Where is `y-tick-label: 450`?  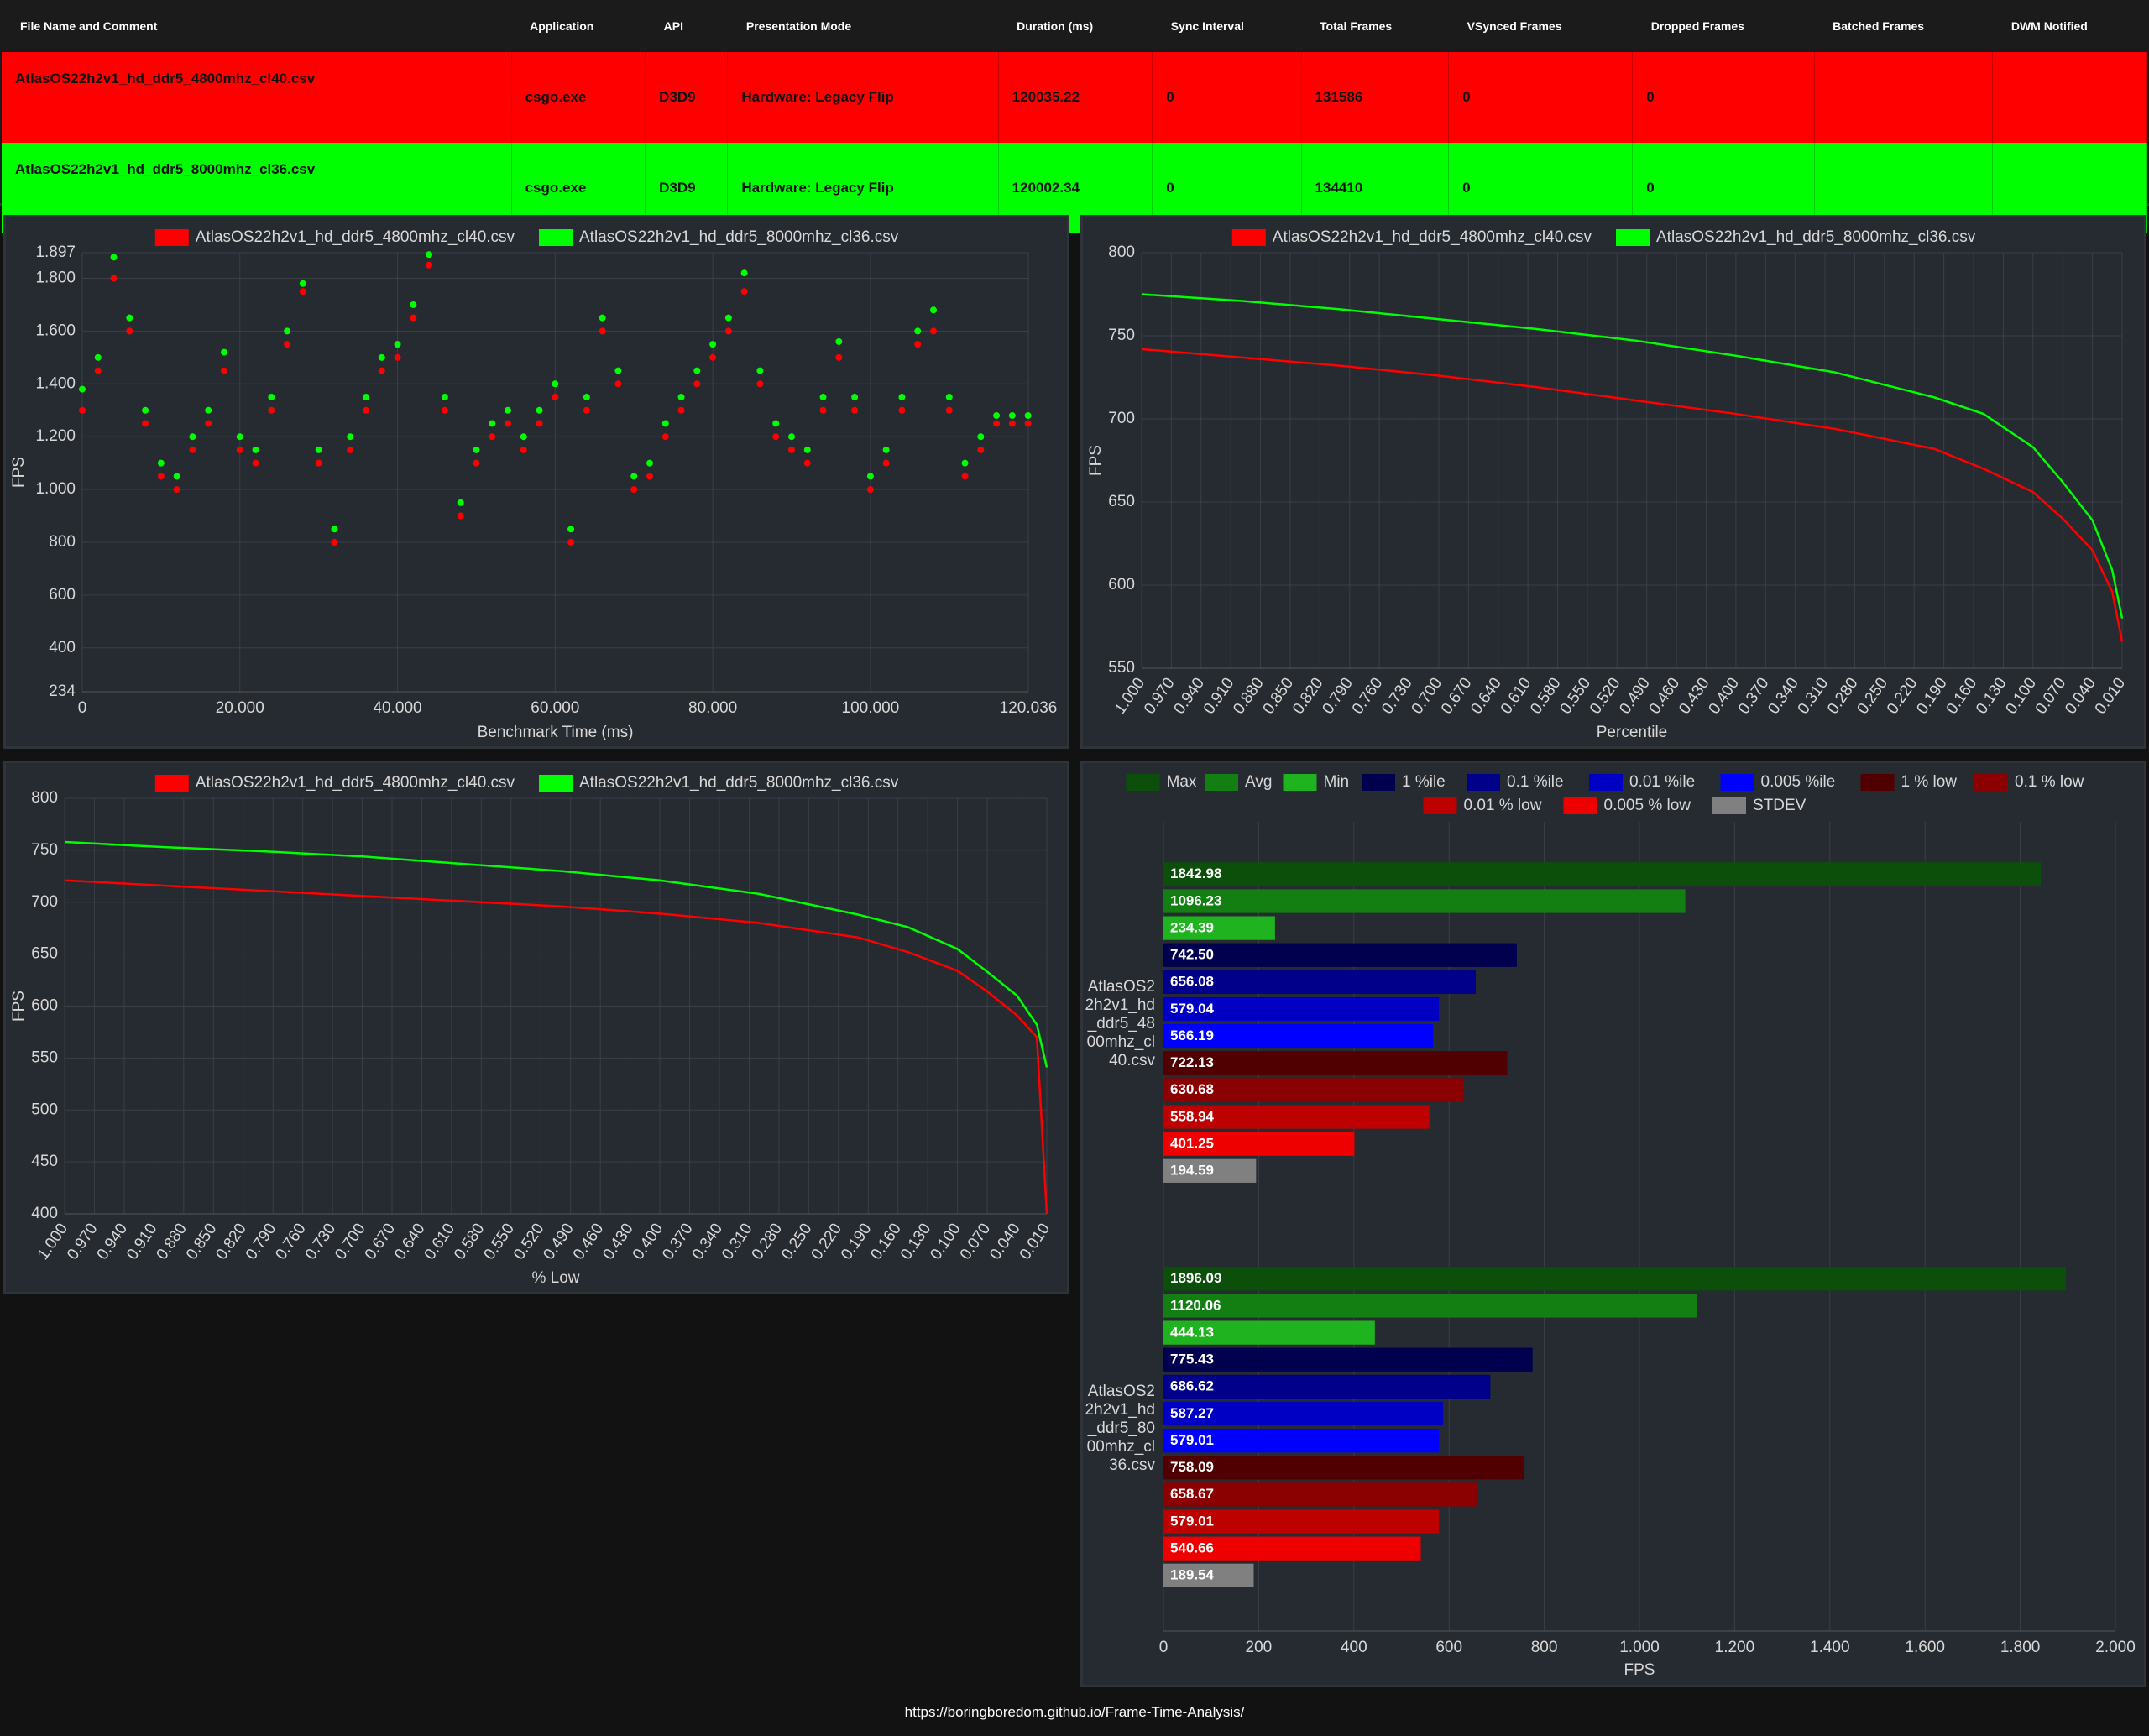 y-tick-label: 450 is located at coordinates (45, 1161).